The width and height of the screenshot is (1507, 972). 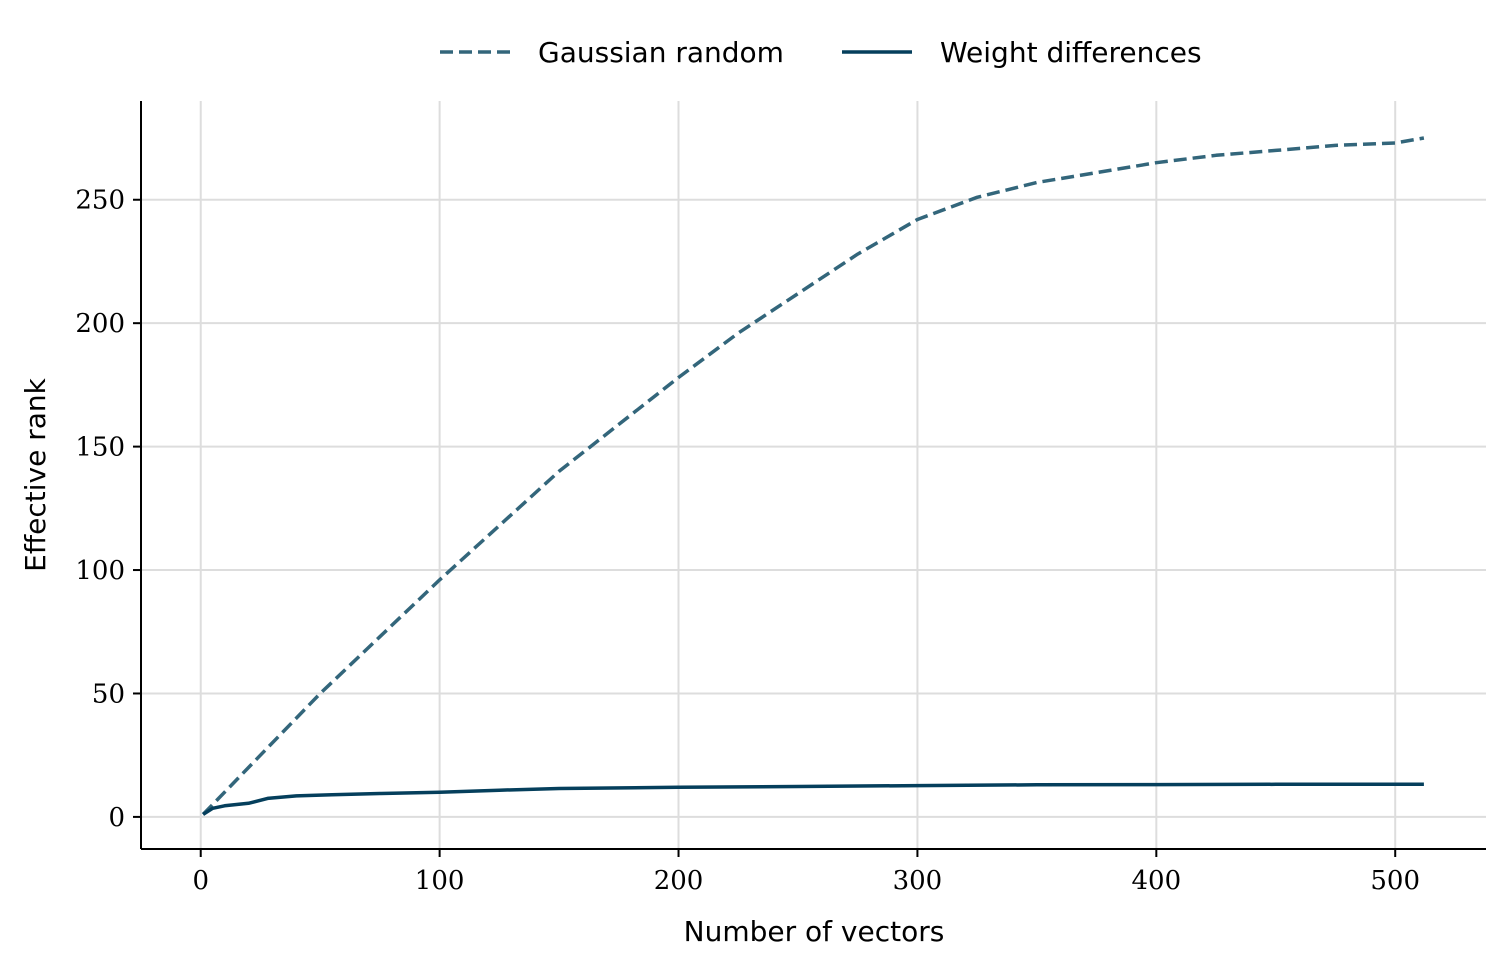 I want to click on x-tick-label: 500, so click(x=1395, y=881).